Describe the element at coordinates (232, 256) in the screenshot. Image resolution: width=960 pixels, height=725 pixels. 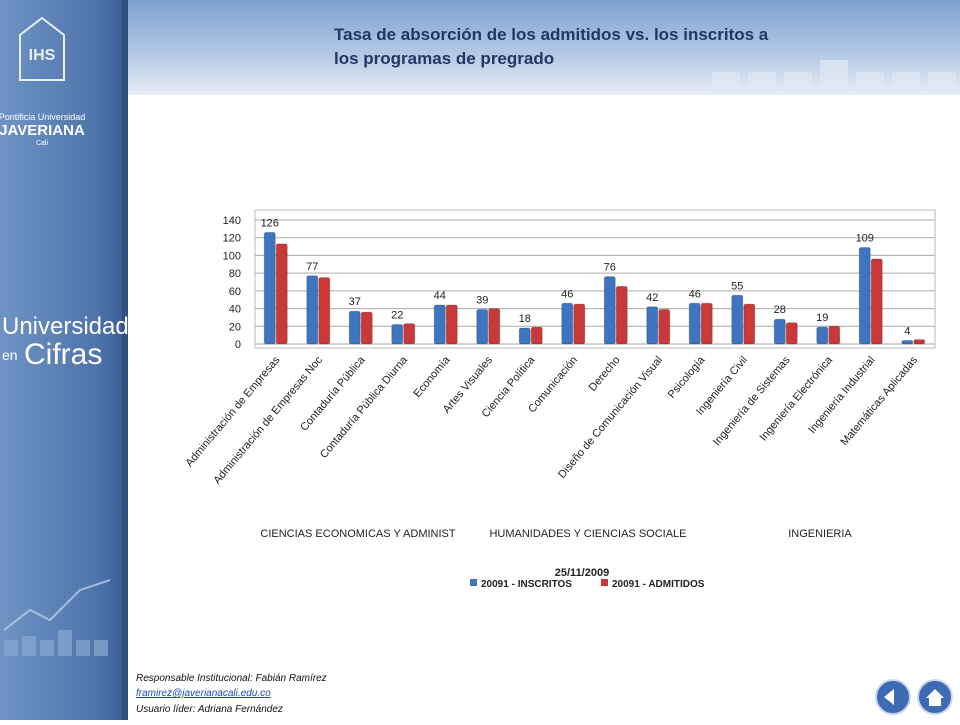
I see `y-tick-label: 100` at that location.